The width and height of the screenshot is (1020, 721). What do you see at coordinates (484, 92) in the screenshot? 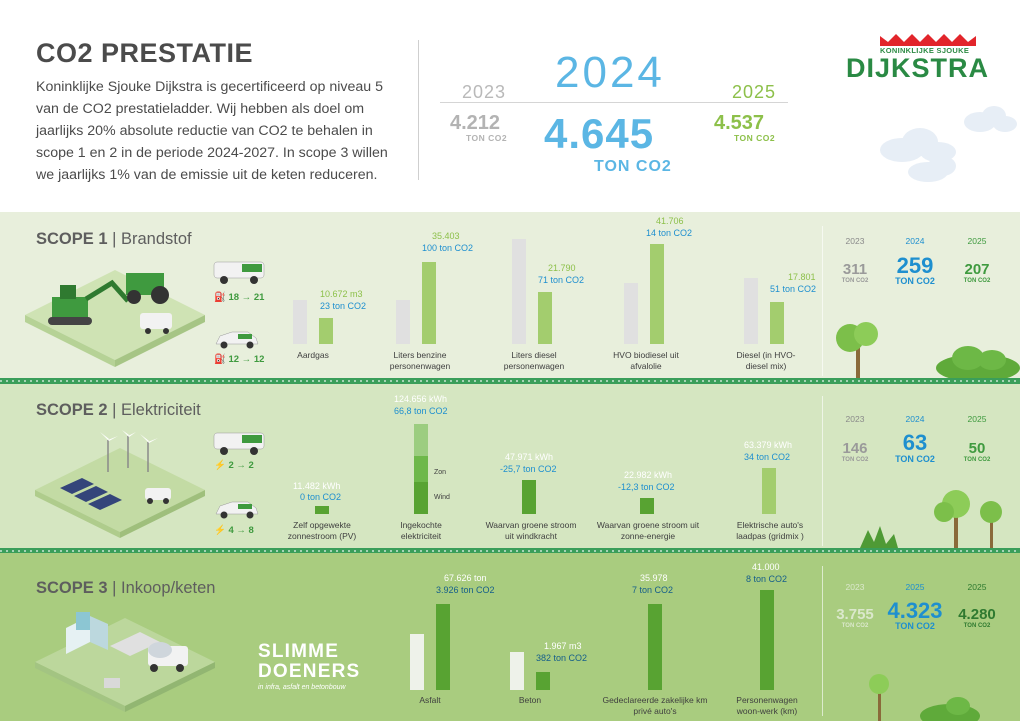
I see `year-prev: 2023` at bounding box center [484, 92].